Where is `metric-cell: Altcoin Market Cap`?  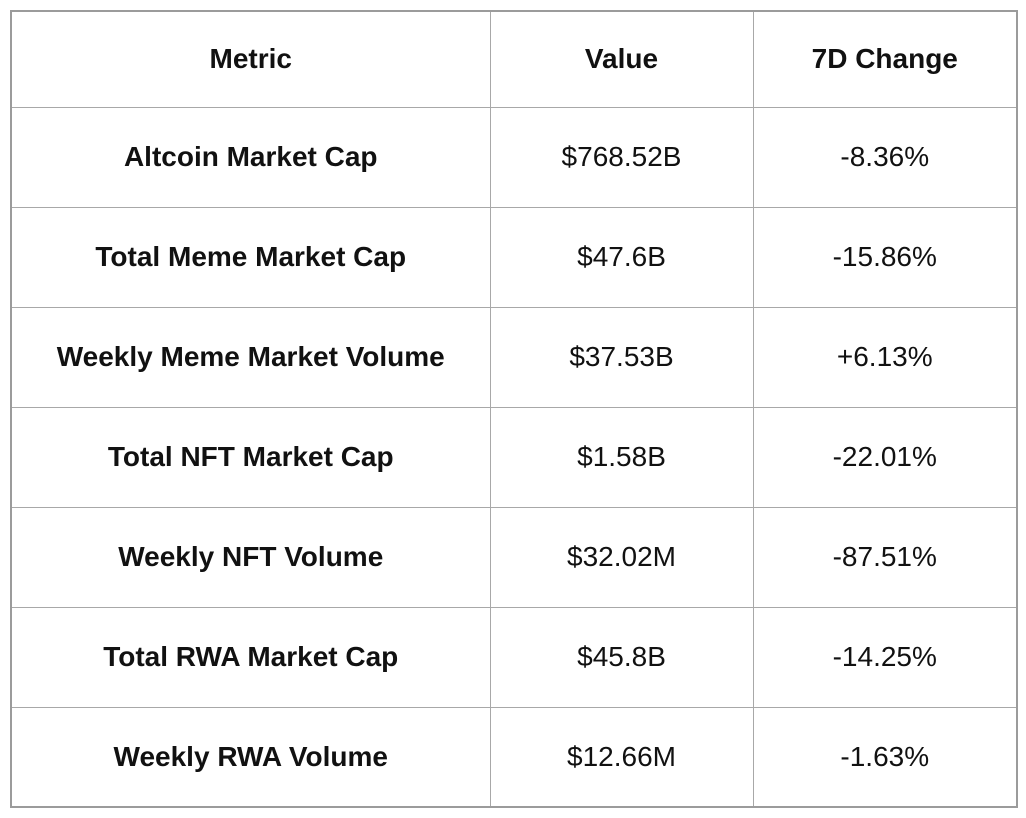
metric-cell: Altcoin Market Cap is located at coordinates (250, 157).